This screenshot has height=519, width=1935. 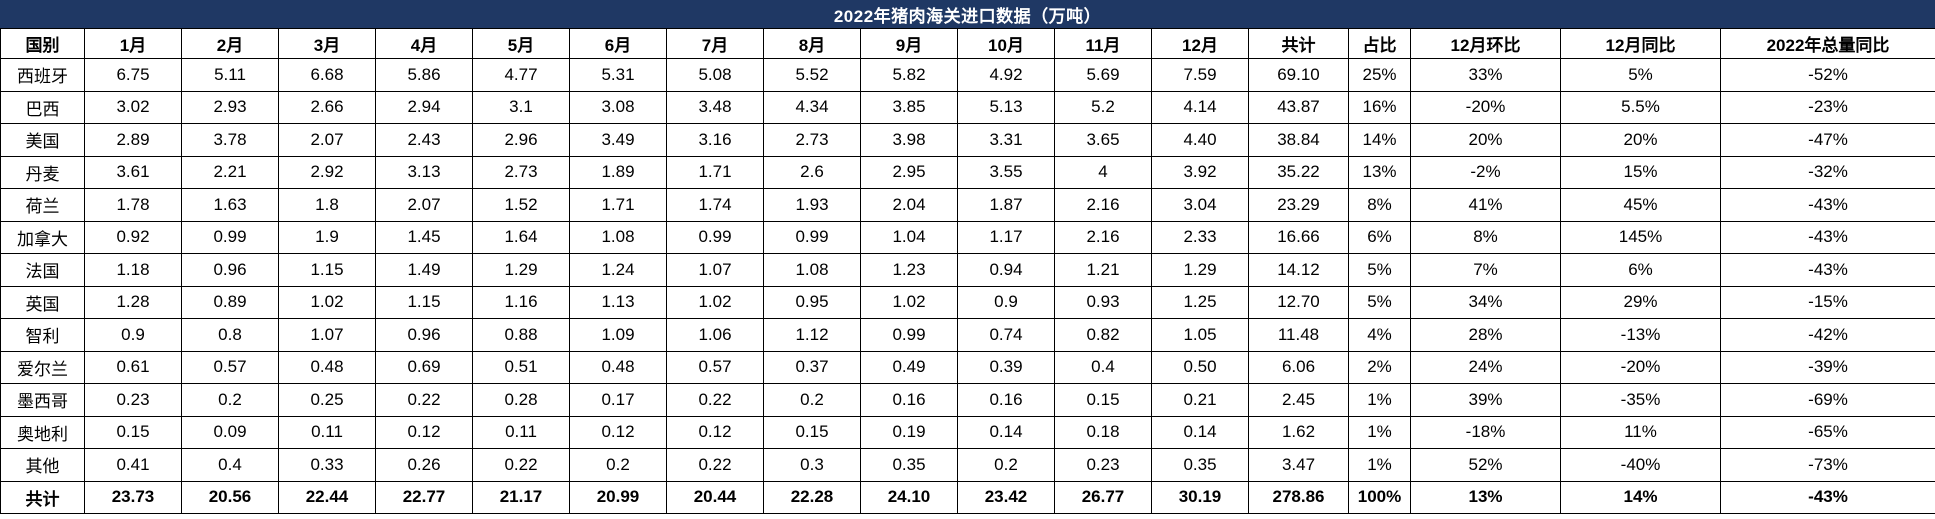 What do you see at coordinates (1379, 43) in the screenshot?
I see `column-header: 占比` at bounding box center [1379, 43].